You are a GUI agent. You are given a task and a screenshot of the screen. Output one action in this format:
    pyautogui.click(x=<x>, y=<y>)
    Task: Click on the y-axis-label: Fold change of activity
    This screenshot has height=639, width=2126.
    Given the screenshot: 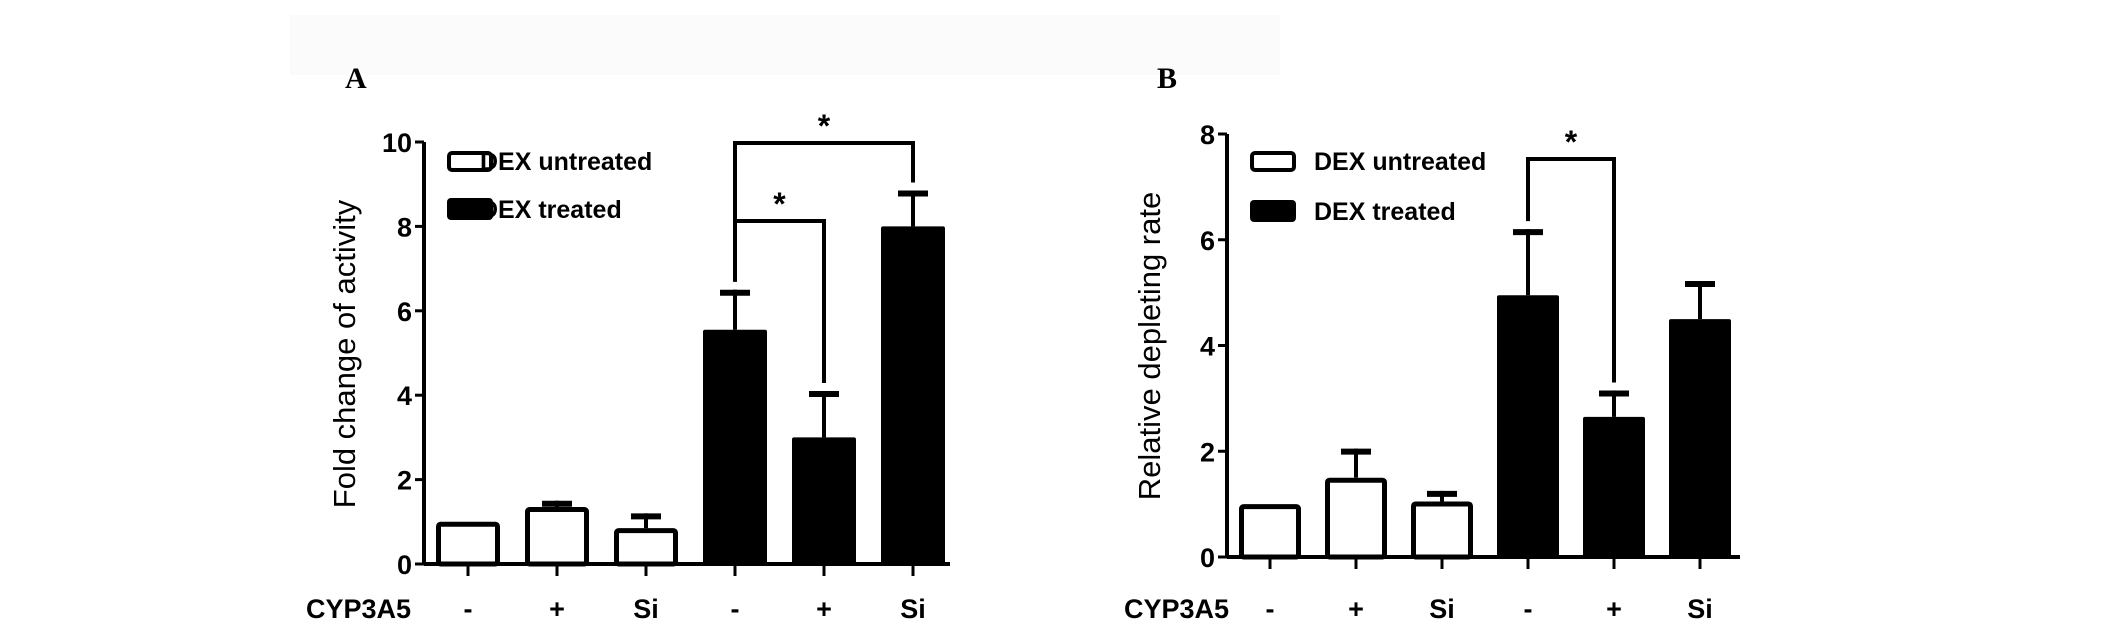 What is the action you would take?
    pyautogui.click(x=344, y=353)
    